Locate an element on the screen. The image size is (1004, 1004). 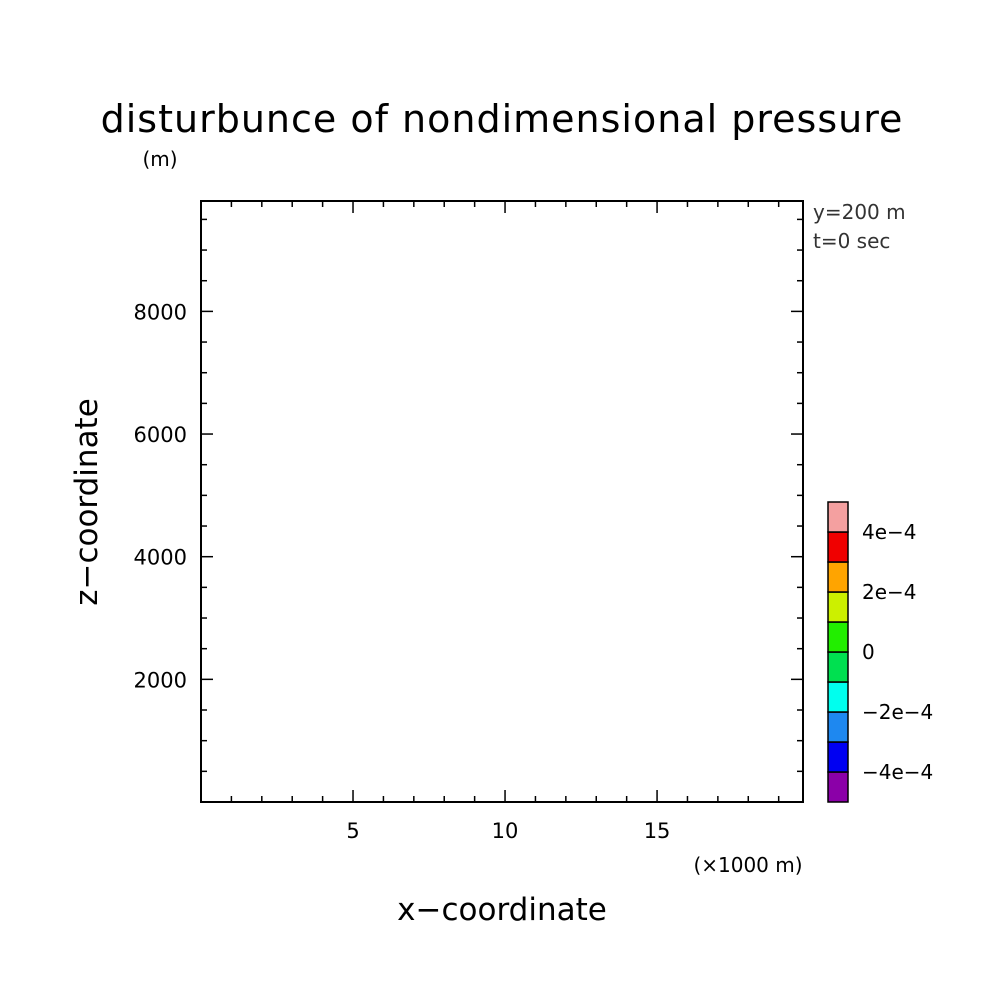
chart-title: disturbunce of nondimensional pressure is located at coordinates (502, 119).